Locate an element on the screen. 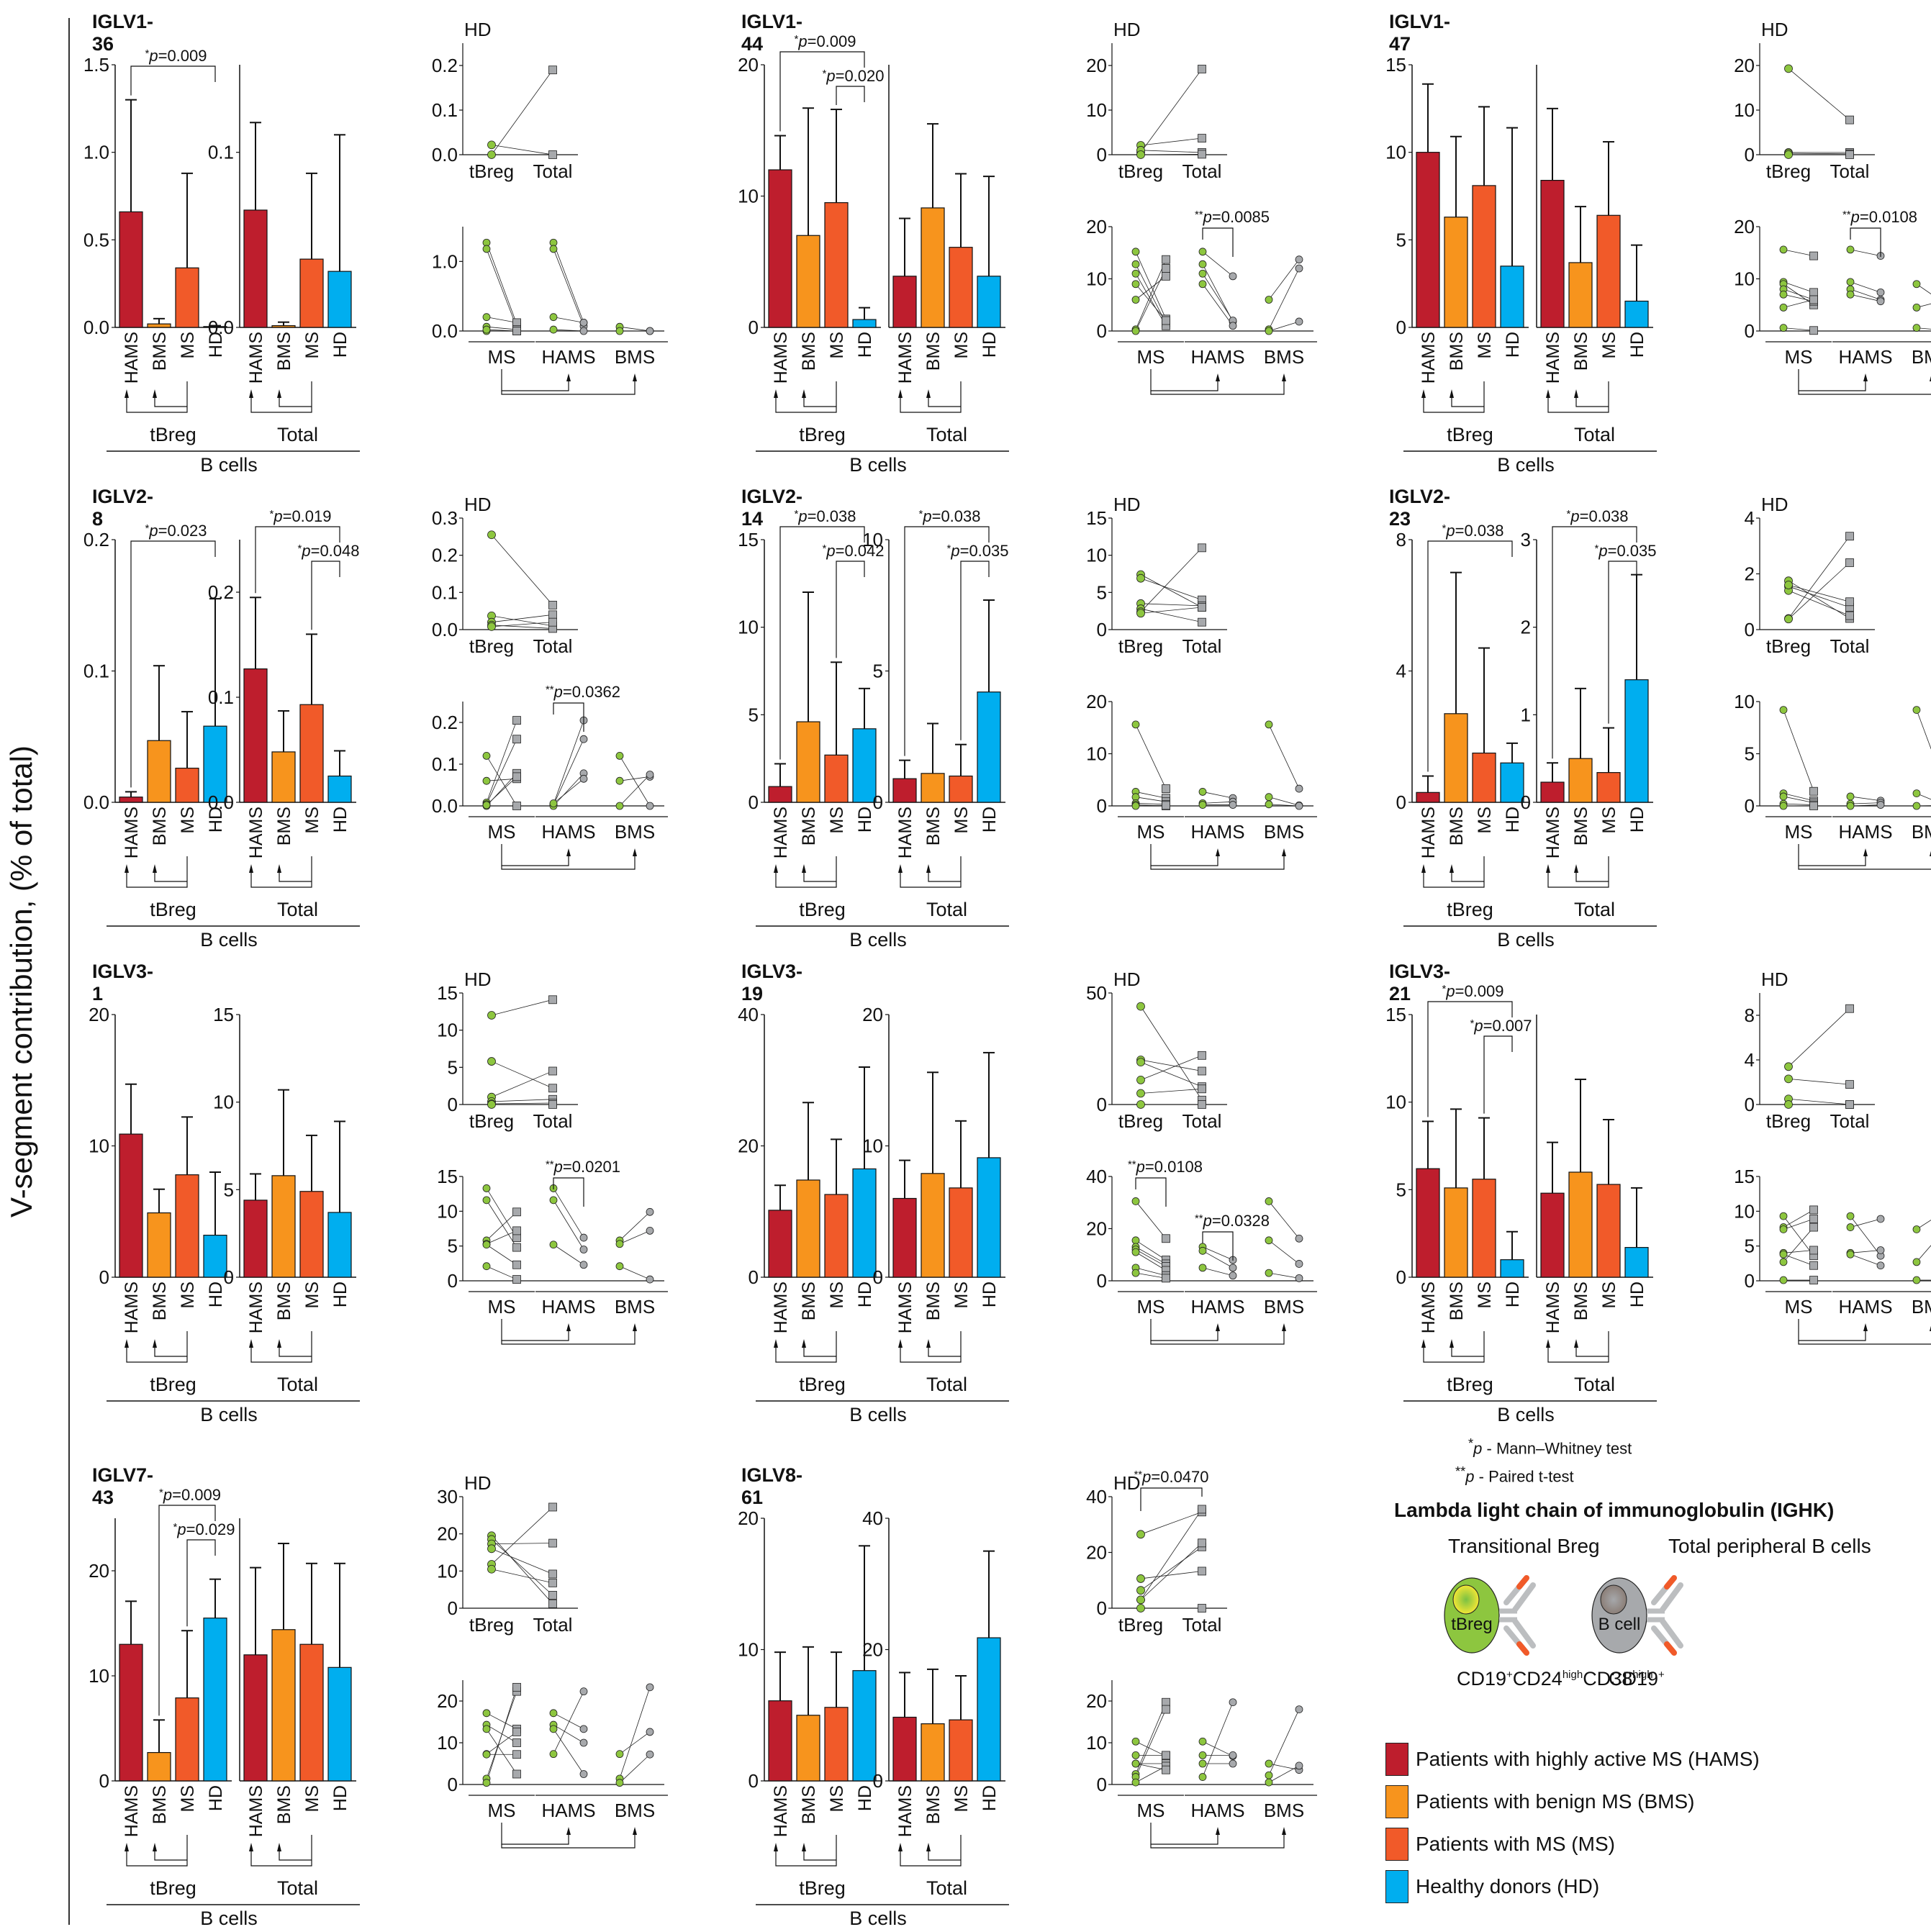  total-bar-hams is located at coordinates (904, 302).